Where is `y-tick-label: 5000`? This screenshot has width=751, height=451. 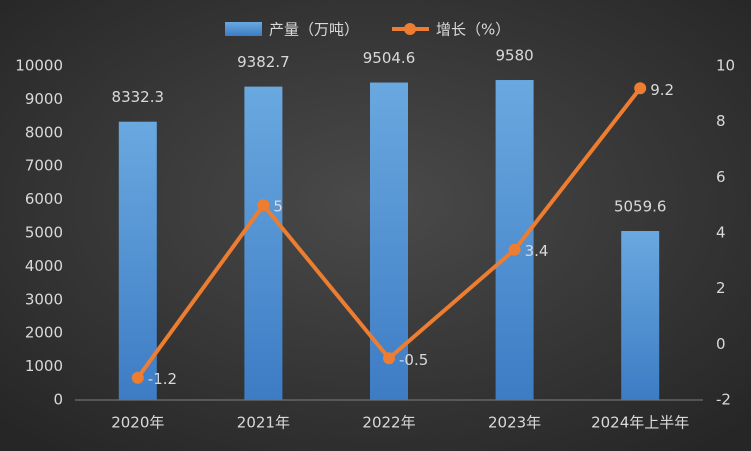 y-tick-label: 5000 is located at coordinates (44, 233).